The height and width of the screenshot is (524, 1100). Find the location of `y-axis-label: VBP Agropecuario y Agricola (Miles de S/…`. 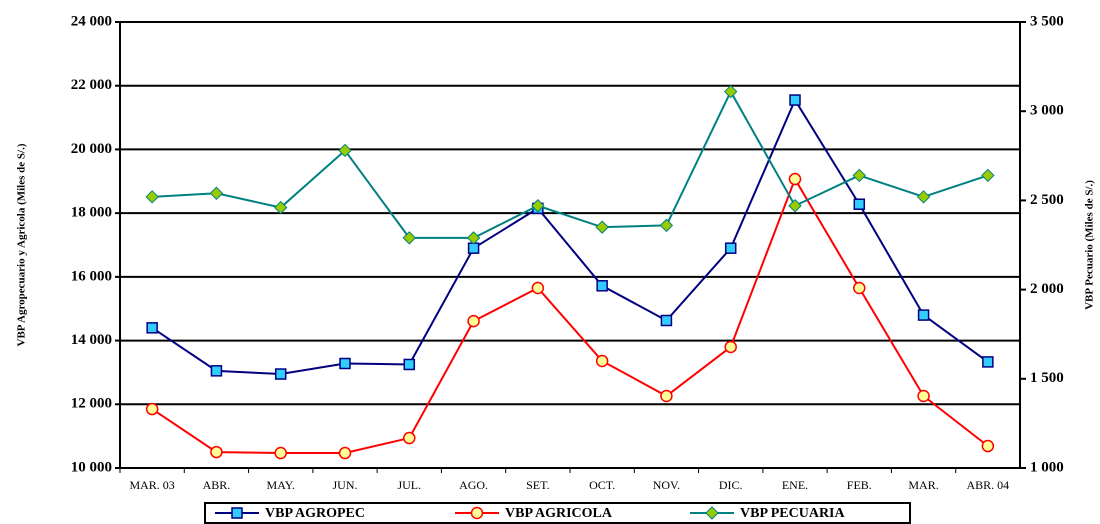

y-axis-label: VBP Agropecuario y Agricola (Miles de S/… is located at coordinates (22, 244).